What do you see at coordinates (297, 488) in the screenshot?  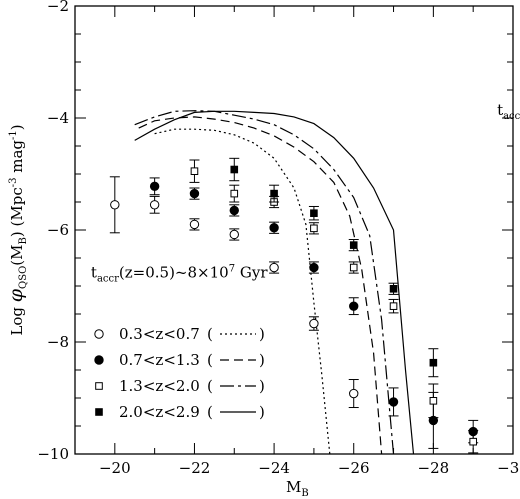 I see `x-axis-title: MB` at bounding box center [297, 488].